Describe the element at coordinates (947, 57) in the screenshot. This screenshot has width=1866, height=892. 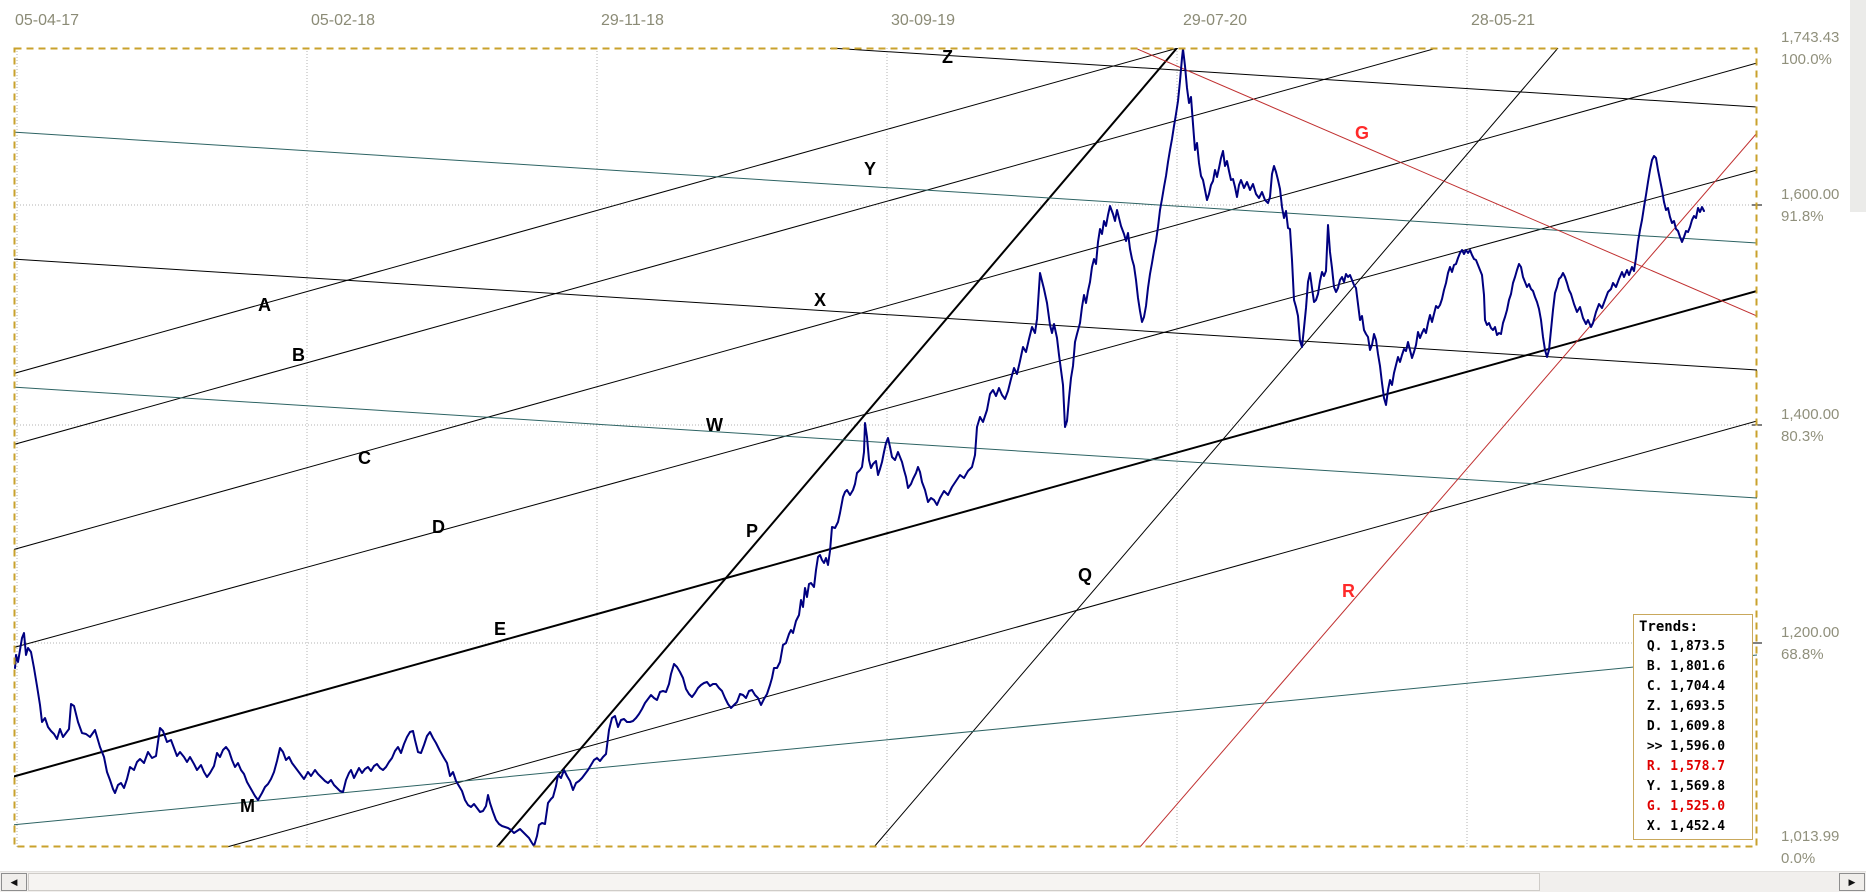
I see `line-label-Z: Z` at that location.